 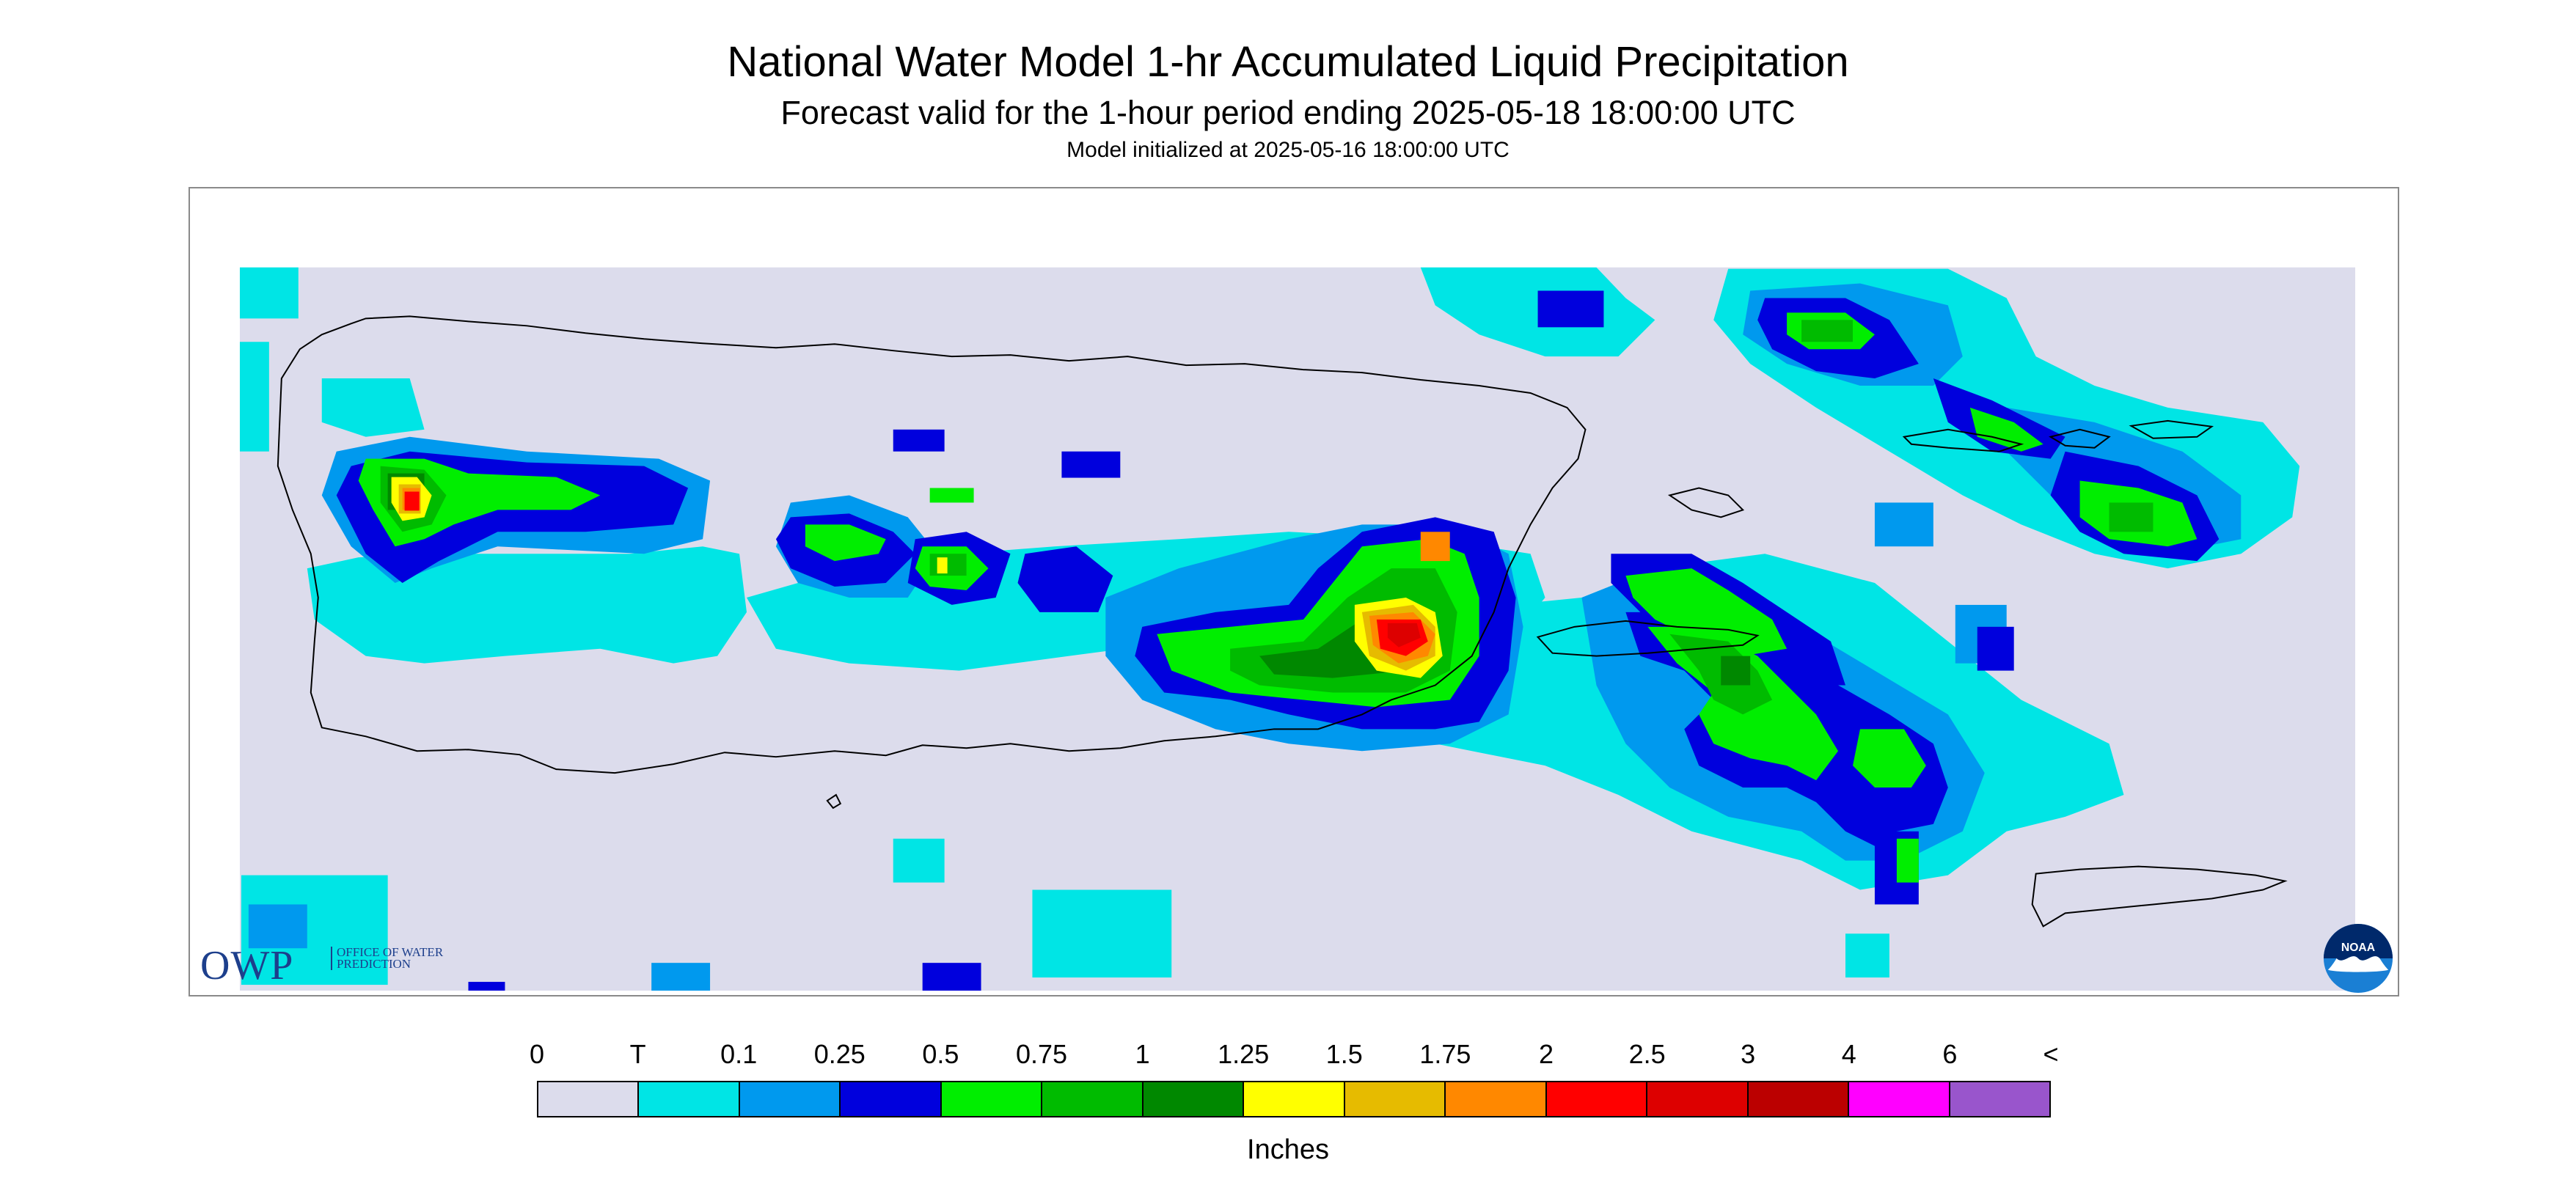 What do you see at coordinates (1907, 860) in the screenshot?
I see `precip-0-5-south-spot` at bounding box center [1907, 860].